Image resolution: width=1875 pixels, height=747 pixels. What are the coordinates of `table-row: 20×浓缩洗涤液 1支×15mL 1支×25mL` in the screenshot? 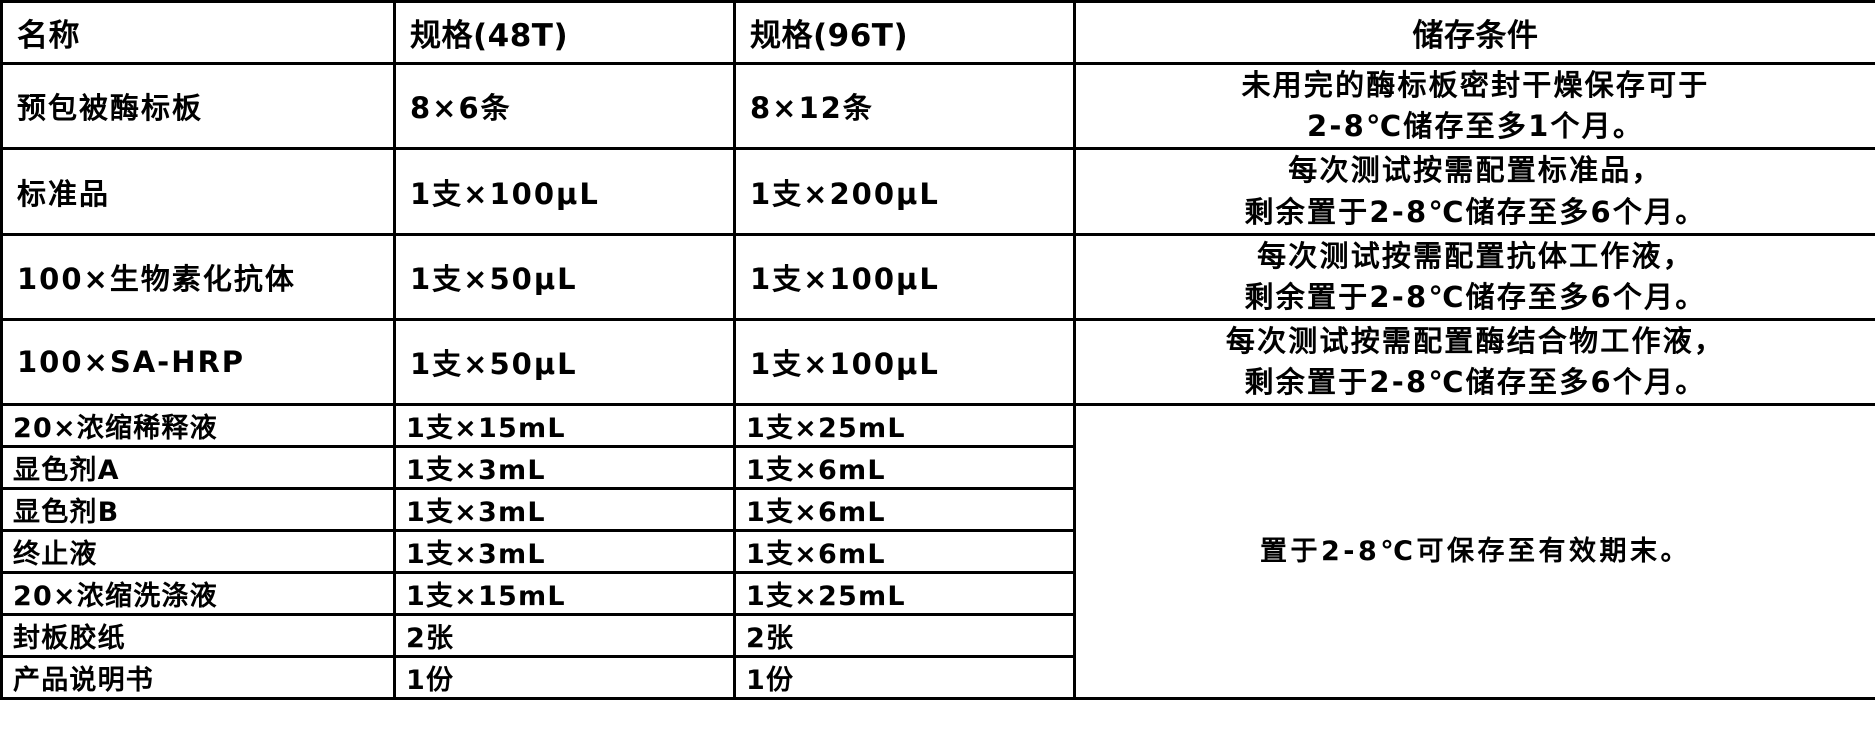 It's located at (937, 594).